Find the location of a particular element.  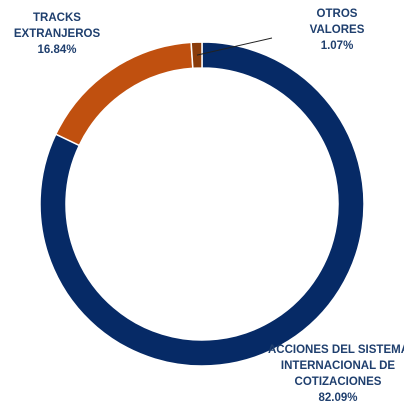

slice-label-text: COTIZACIONES is located at coordinates (338, 382).